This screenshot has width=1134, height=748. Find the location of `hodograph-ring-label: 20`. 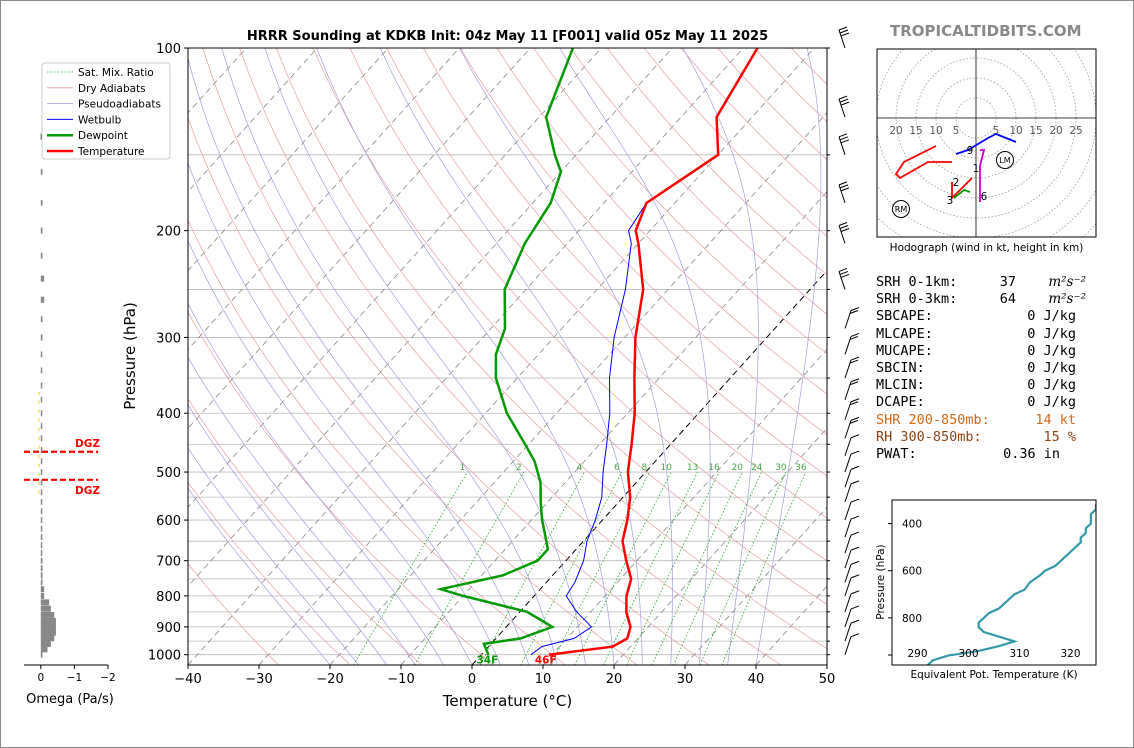

hodograph-ring-label: 20 is located at coordinates (895, 131).